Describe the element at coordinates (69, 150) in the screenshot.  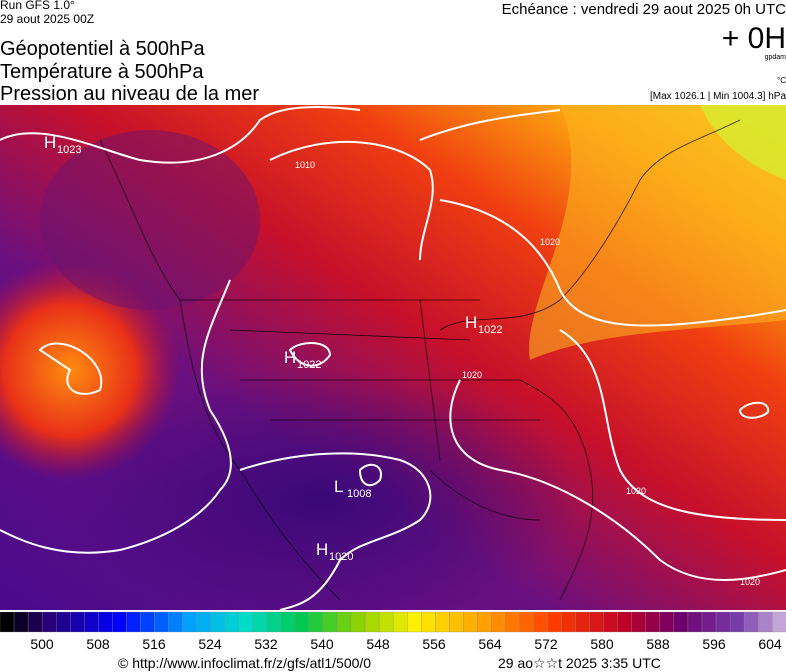
I see `pressure-center-value: 1023` at that location.